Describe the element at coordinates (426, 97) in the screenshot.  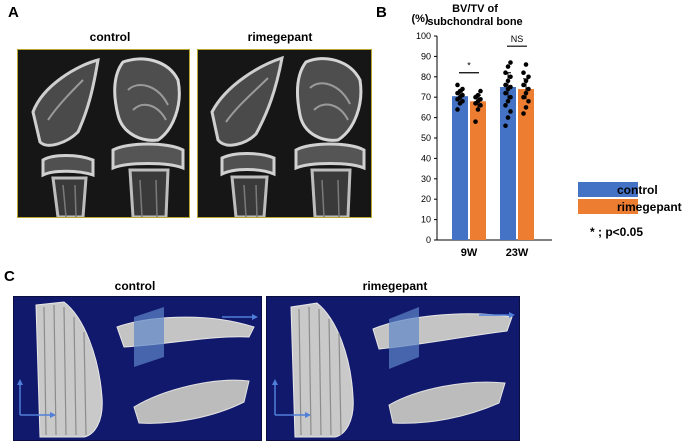
I see `y-tick-label: 70` at that location.